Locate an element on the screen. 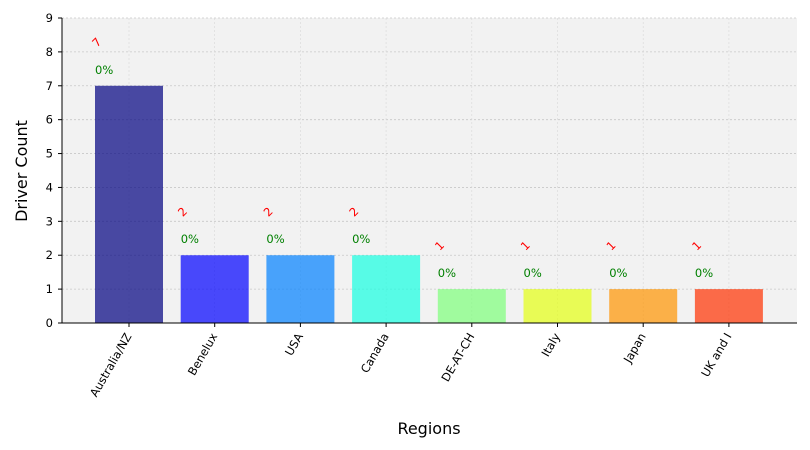 The image size is (810, 450). y-tick-label: 9 is located at coordinates (49, 18).